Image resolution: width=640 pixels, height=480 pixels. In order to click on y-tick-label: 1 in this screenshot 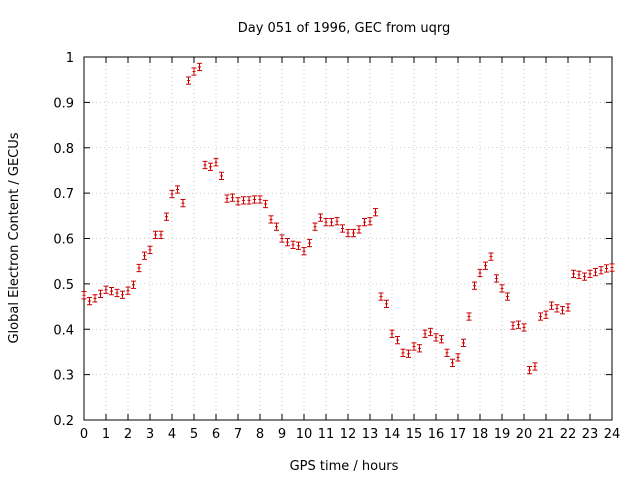, I will do `click(70, 58)`.